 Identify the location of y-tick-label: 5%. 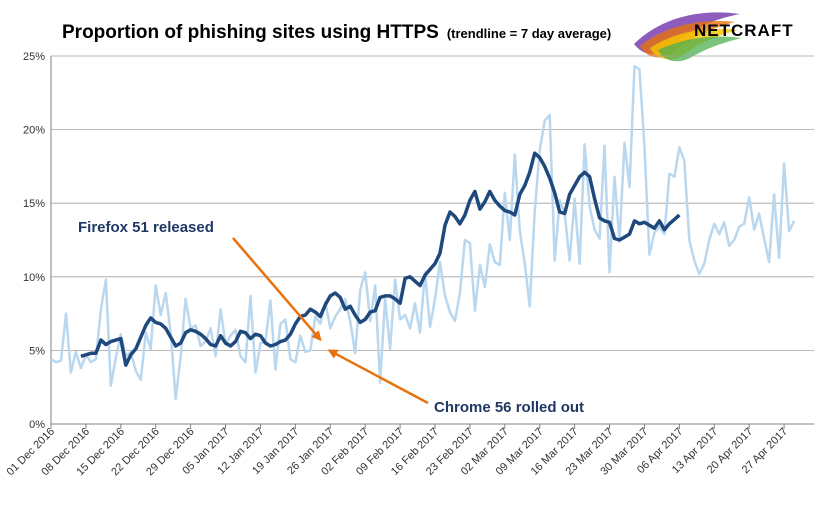
(37, 351).